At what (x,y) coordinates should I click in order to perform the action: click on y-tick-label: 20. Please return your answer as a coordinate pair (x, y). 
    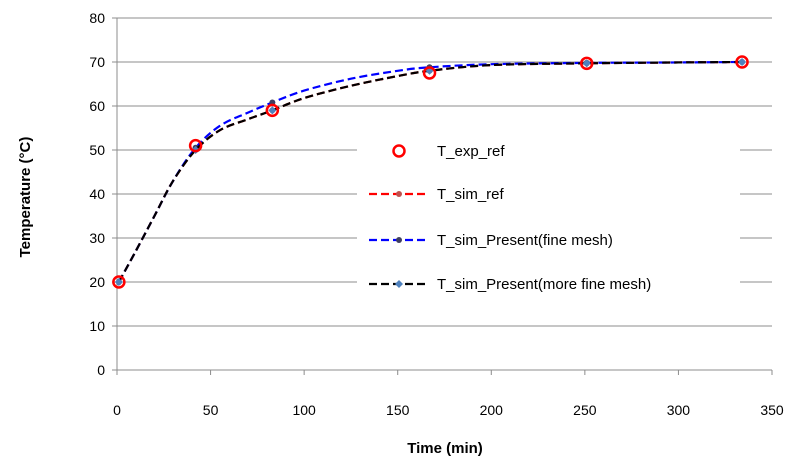
    Looking at the image, I should click on (97, 282).